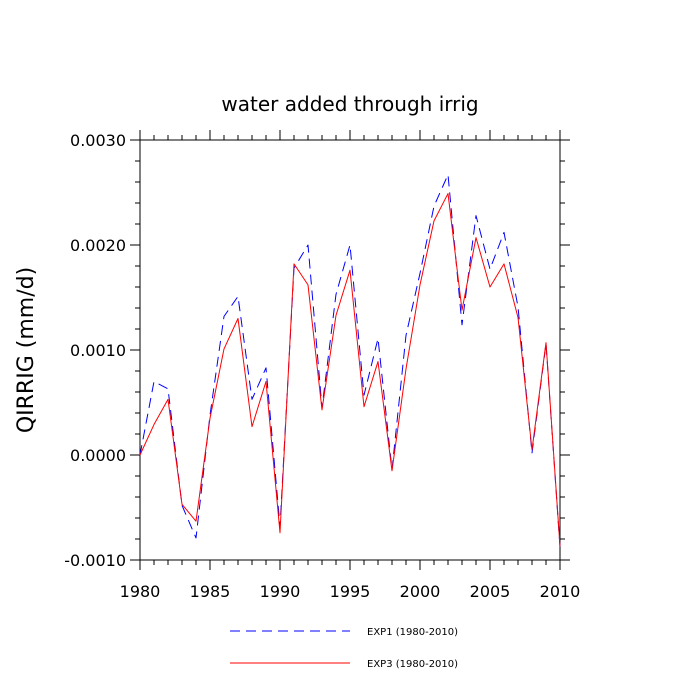  Describe the element at coordinates (98, 455) in the screenshot. I see `y-tick-label: 0.0000` at that location.